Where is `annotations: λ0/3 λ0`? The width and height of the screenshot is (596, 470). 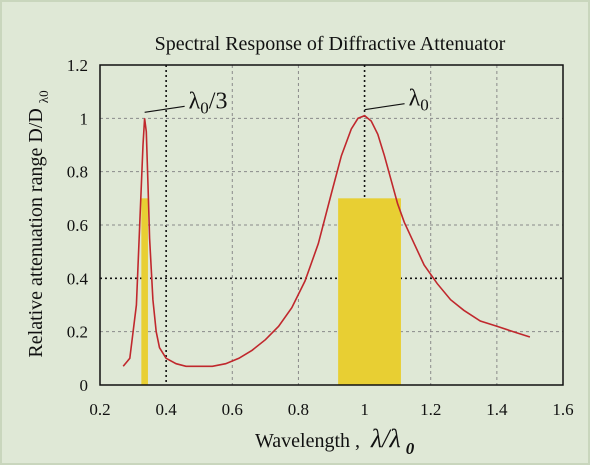
annotations: λ0/3 λ0 is located at coordinates (287, 102).